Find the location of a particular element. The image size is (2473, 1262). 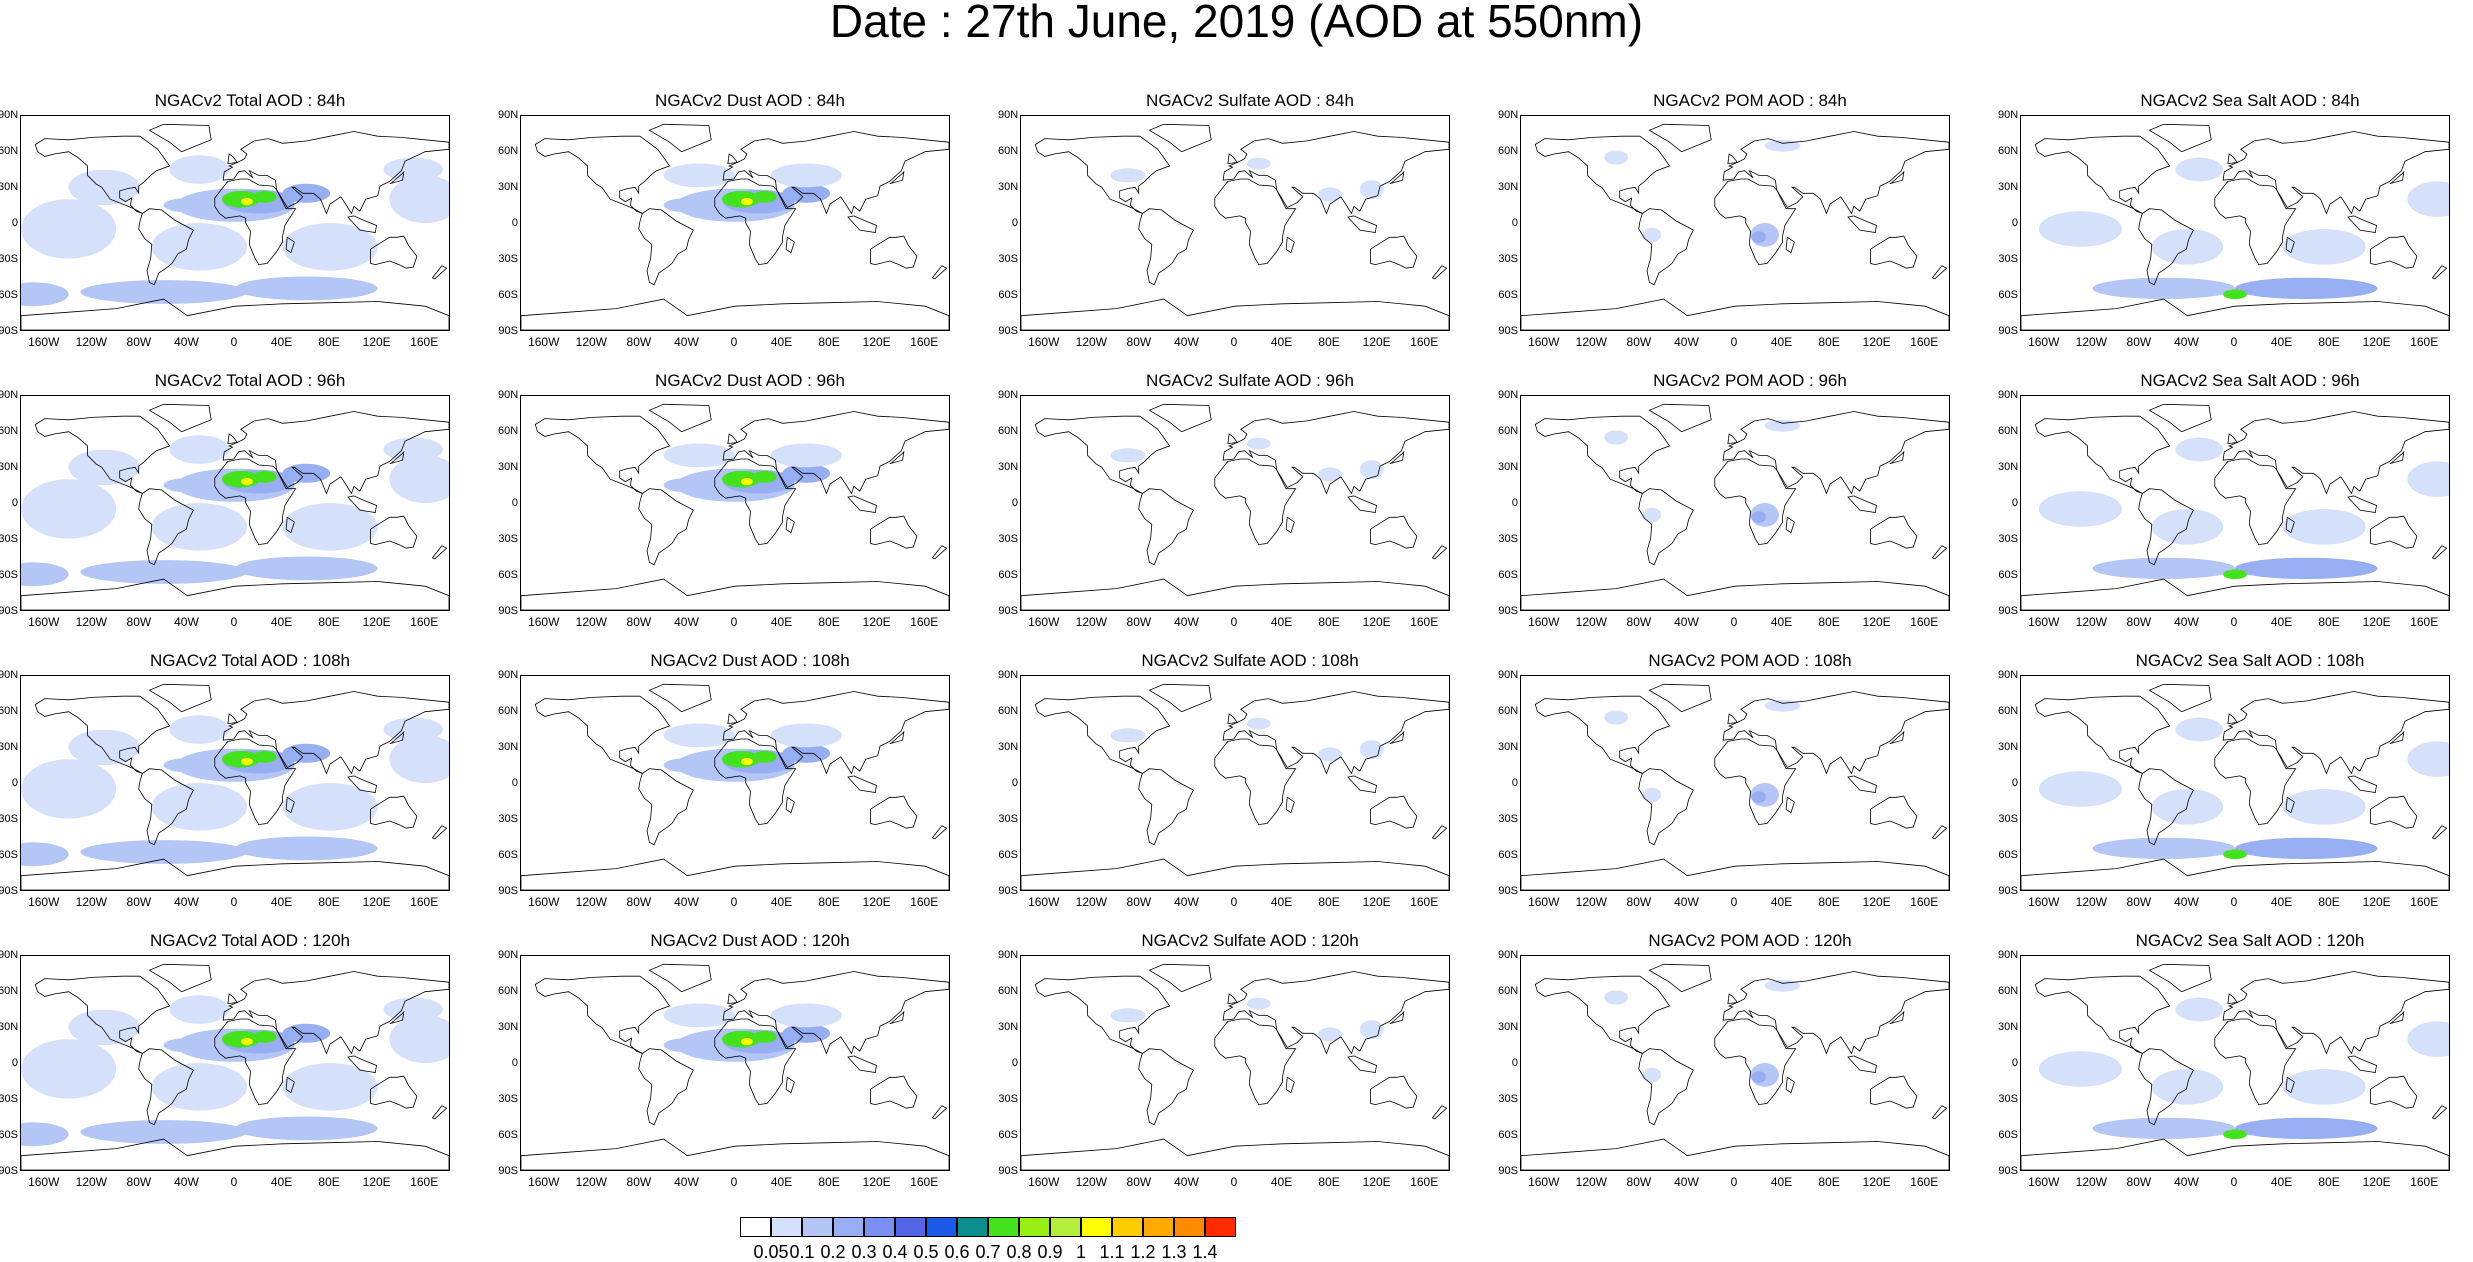

lon-tick-label: 160E is located at coordinates (424, 902).